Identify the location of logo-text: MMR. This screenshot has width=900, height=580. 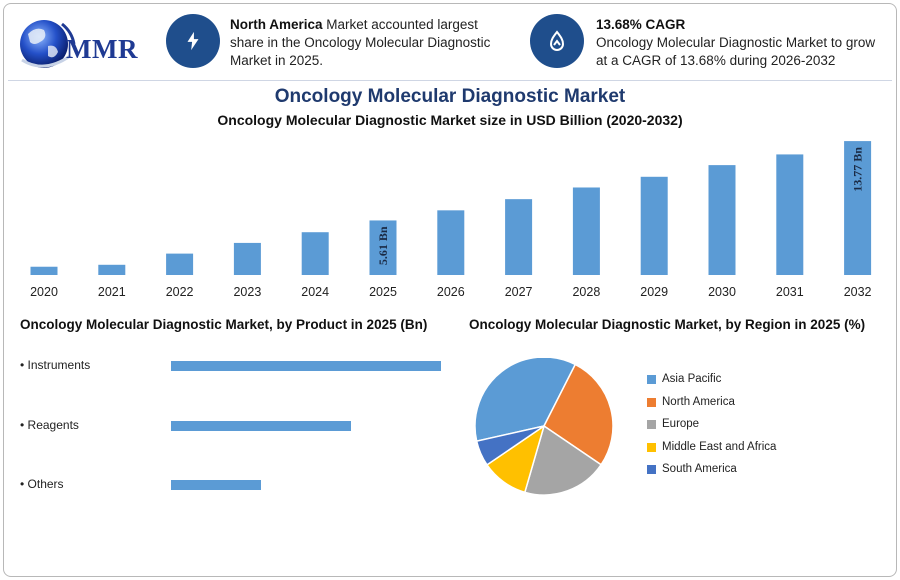
(102, 49).